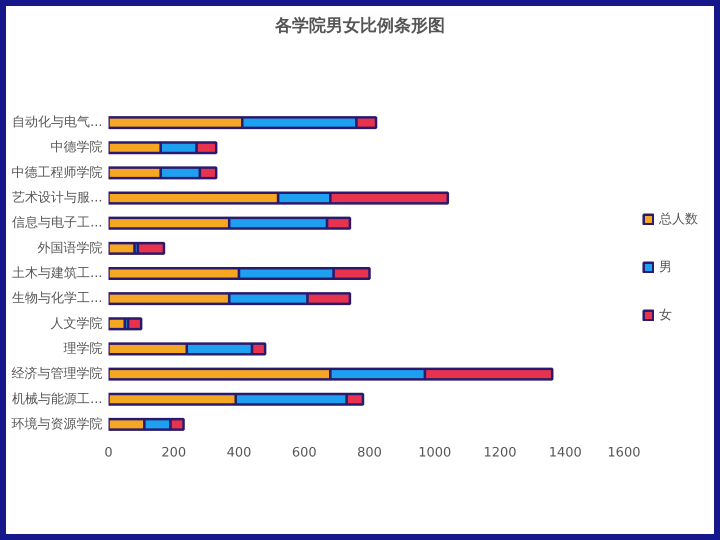  I want to click on y-tick-label: 外国语学院, so click(70, 248).